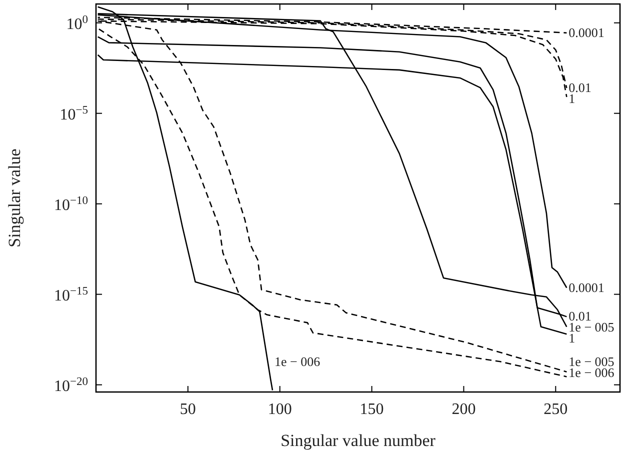  I want to click on legend-label: 0.0001, so click(586, 287).